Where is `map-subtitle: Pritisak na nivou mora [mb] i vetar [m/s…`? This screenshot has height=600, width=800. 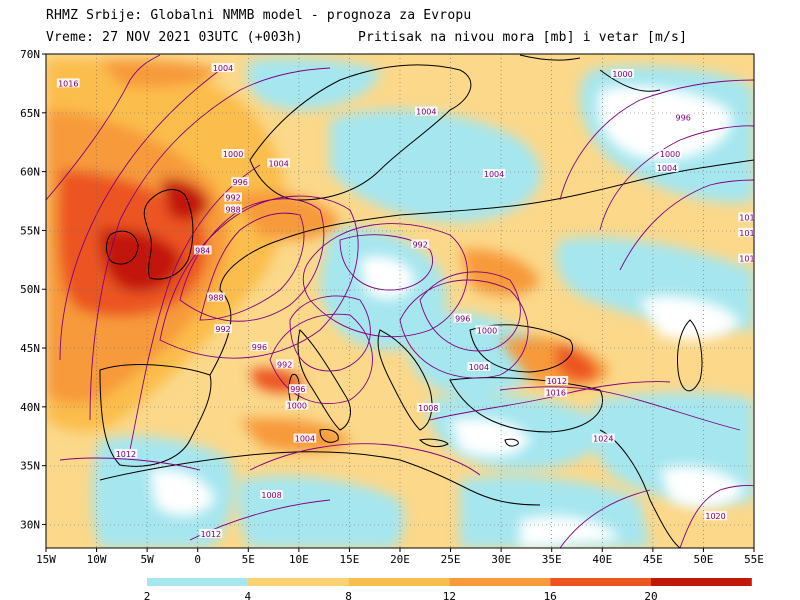
map-subtitle: Pritisak na nivou mora [mb] i vetar [m/s… is located at coordinates (523, 37).